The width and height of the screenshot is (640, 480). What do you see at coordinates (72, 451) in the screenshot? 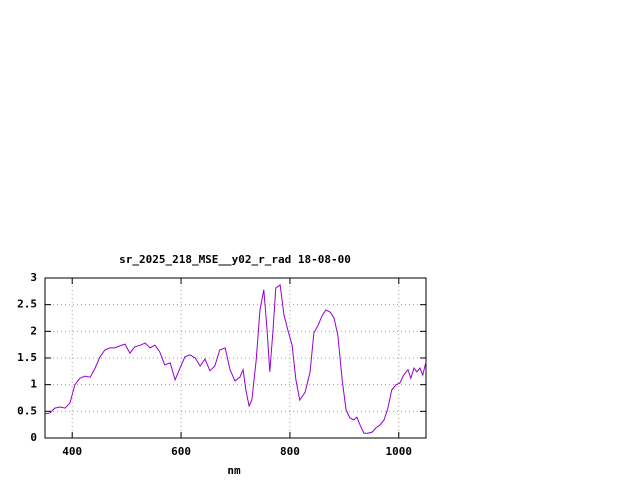
I see `x-tick-label: 400` at bounding box center [72, 451].